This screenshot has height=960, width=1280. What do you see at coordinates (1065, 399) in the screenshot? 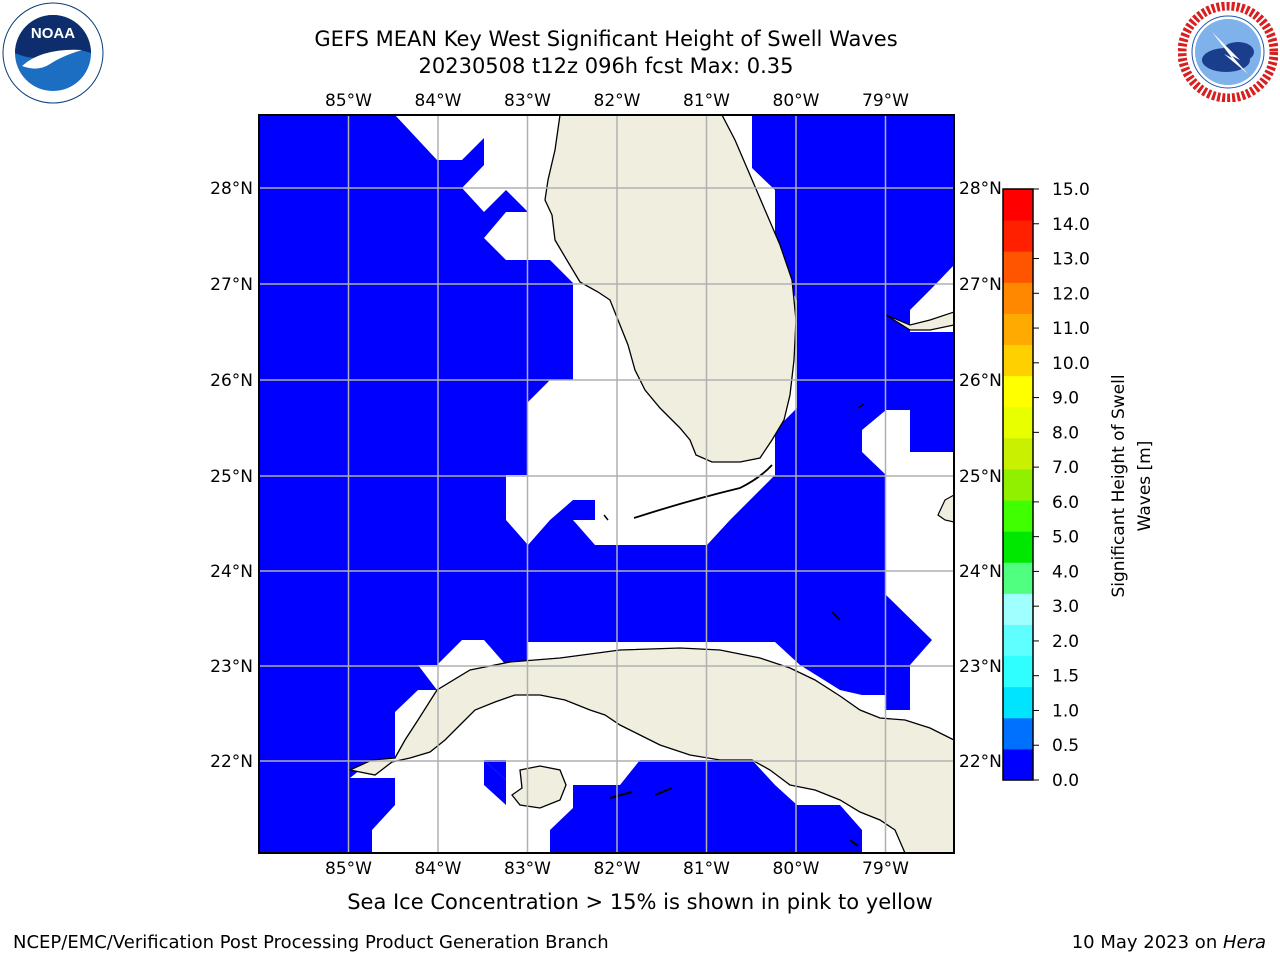
I see `colorbar-tick-label: 9.0` at bounding box center [1065, 399].